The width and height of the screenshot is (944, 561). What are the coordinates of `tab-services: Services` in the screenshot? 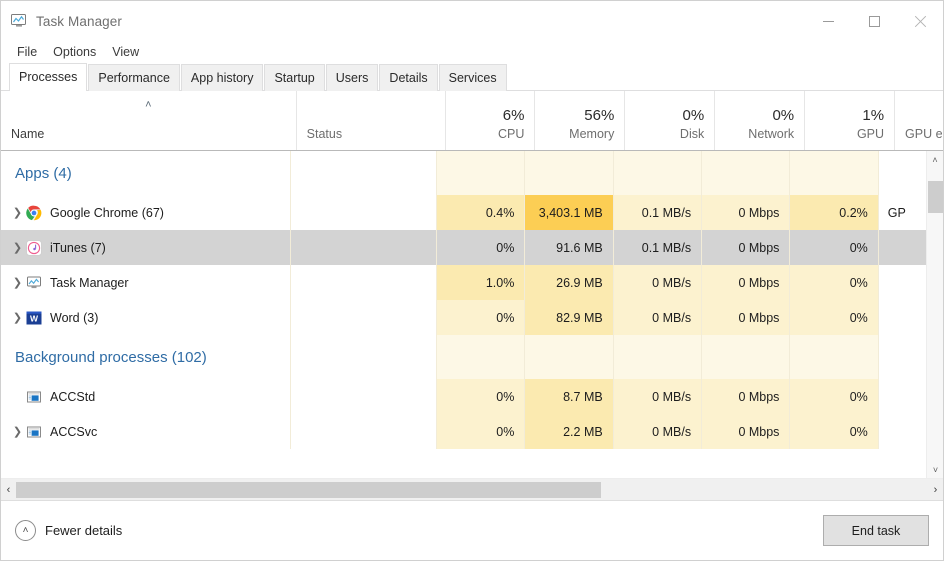 It's located at (472, 77).